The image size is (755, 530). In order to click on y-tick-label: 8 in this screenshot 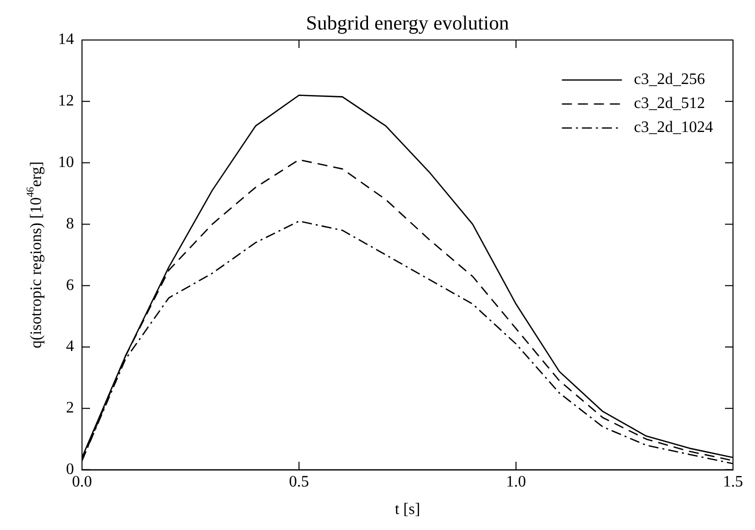, I will do `click(70, 223)`.